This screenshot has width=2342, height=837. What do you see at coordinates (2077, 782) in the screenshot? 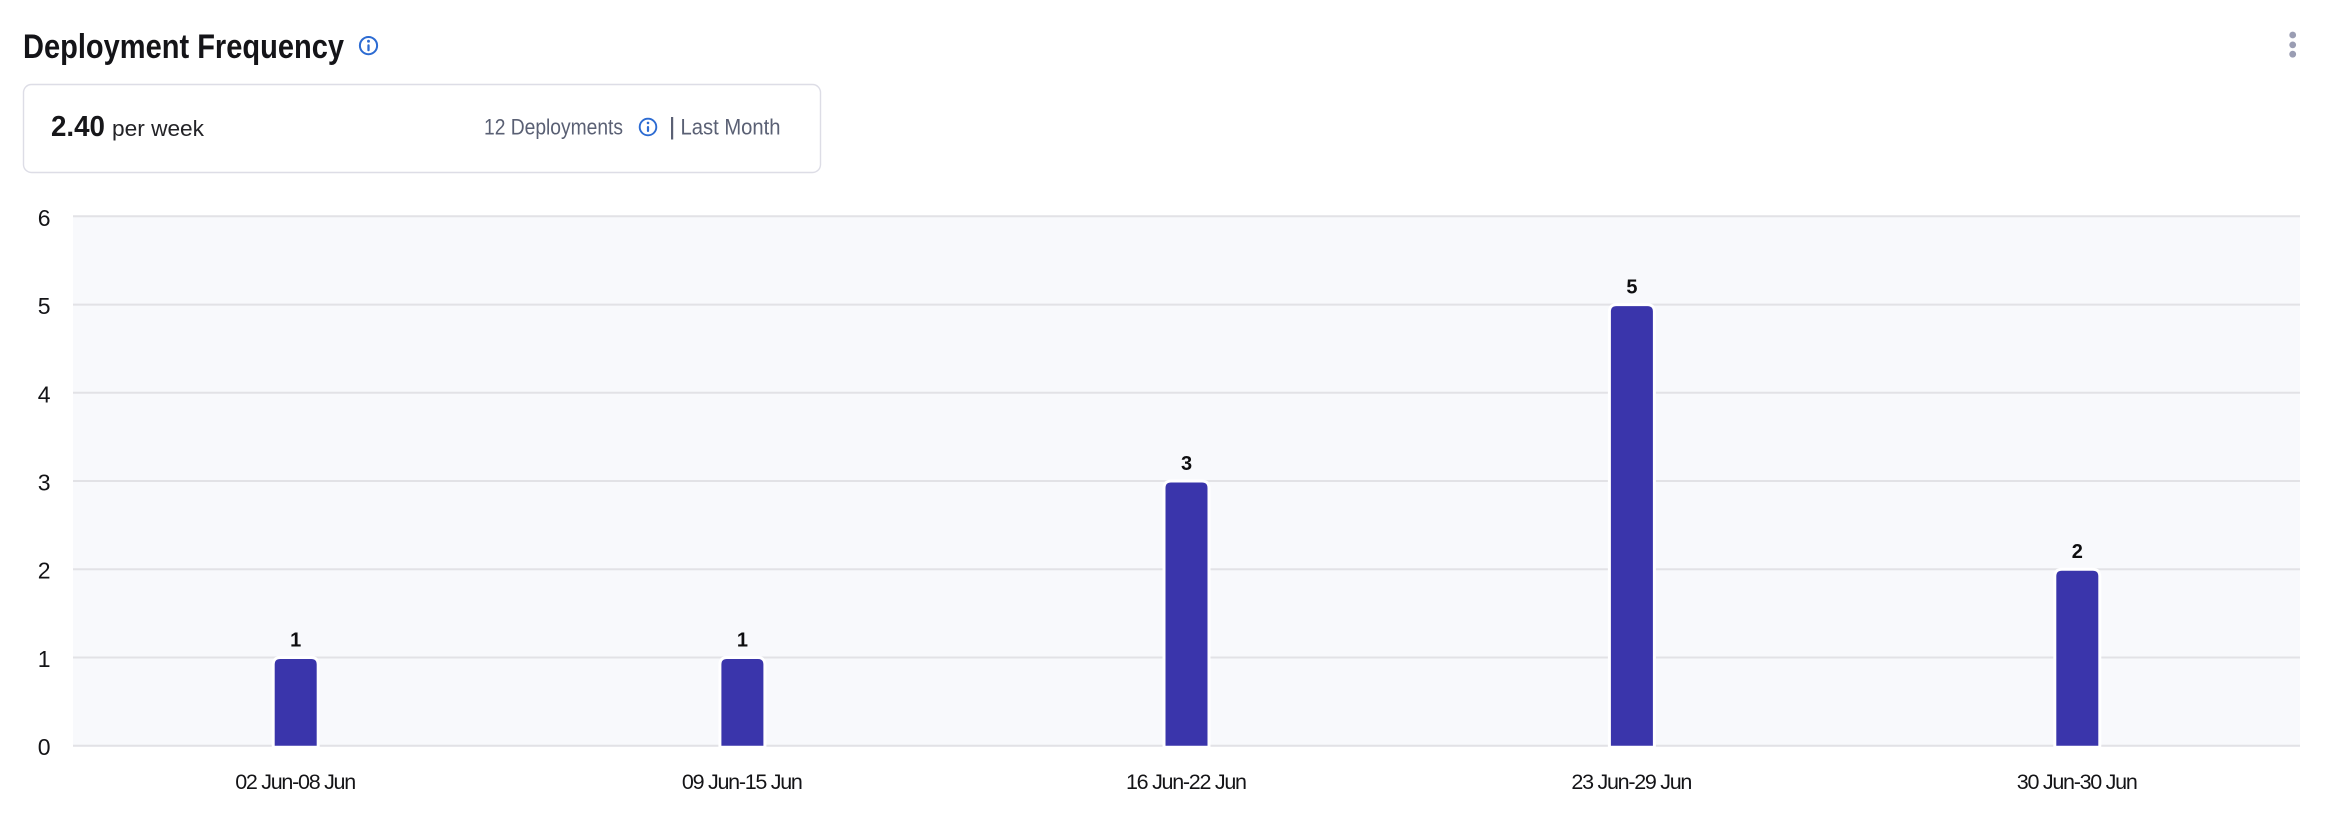
I see `svg-text: 30 Jun-30 Jun` at bounding box center [2077, 782].